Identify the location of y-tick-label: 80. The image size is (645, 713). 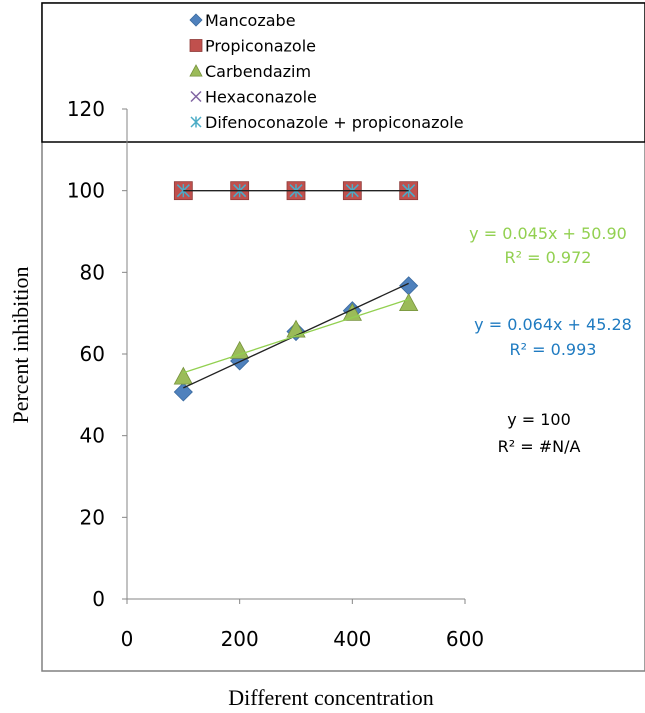
(92, 272).